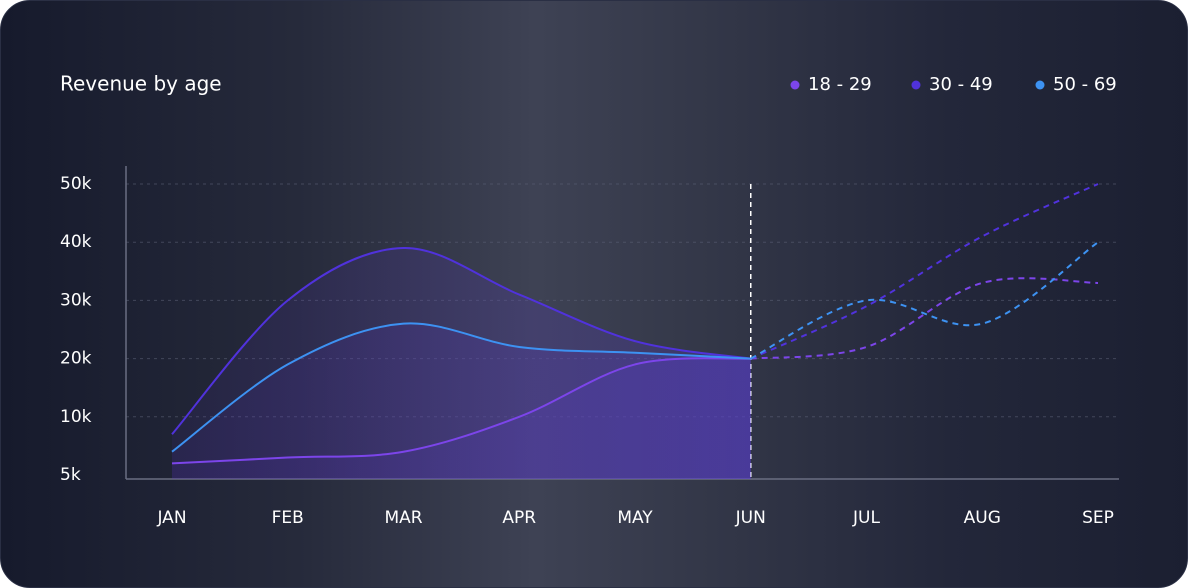 The image size is (1188, 588). Describe the element at coordinates (403, 518) in the screenshot. I see `x-tick-label: MAR` at that location.